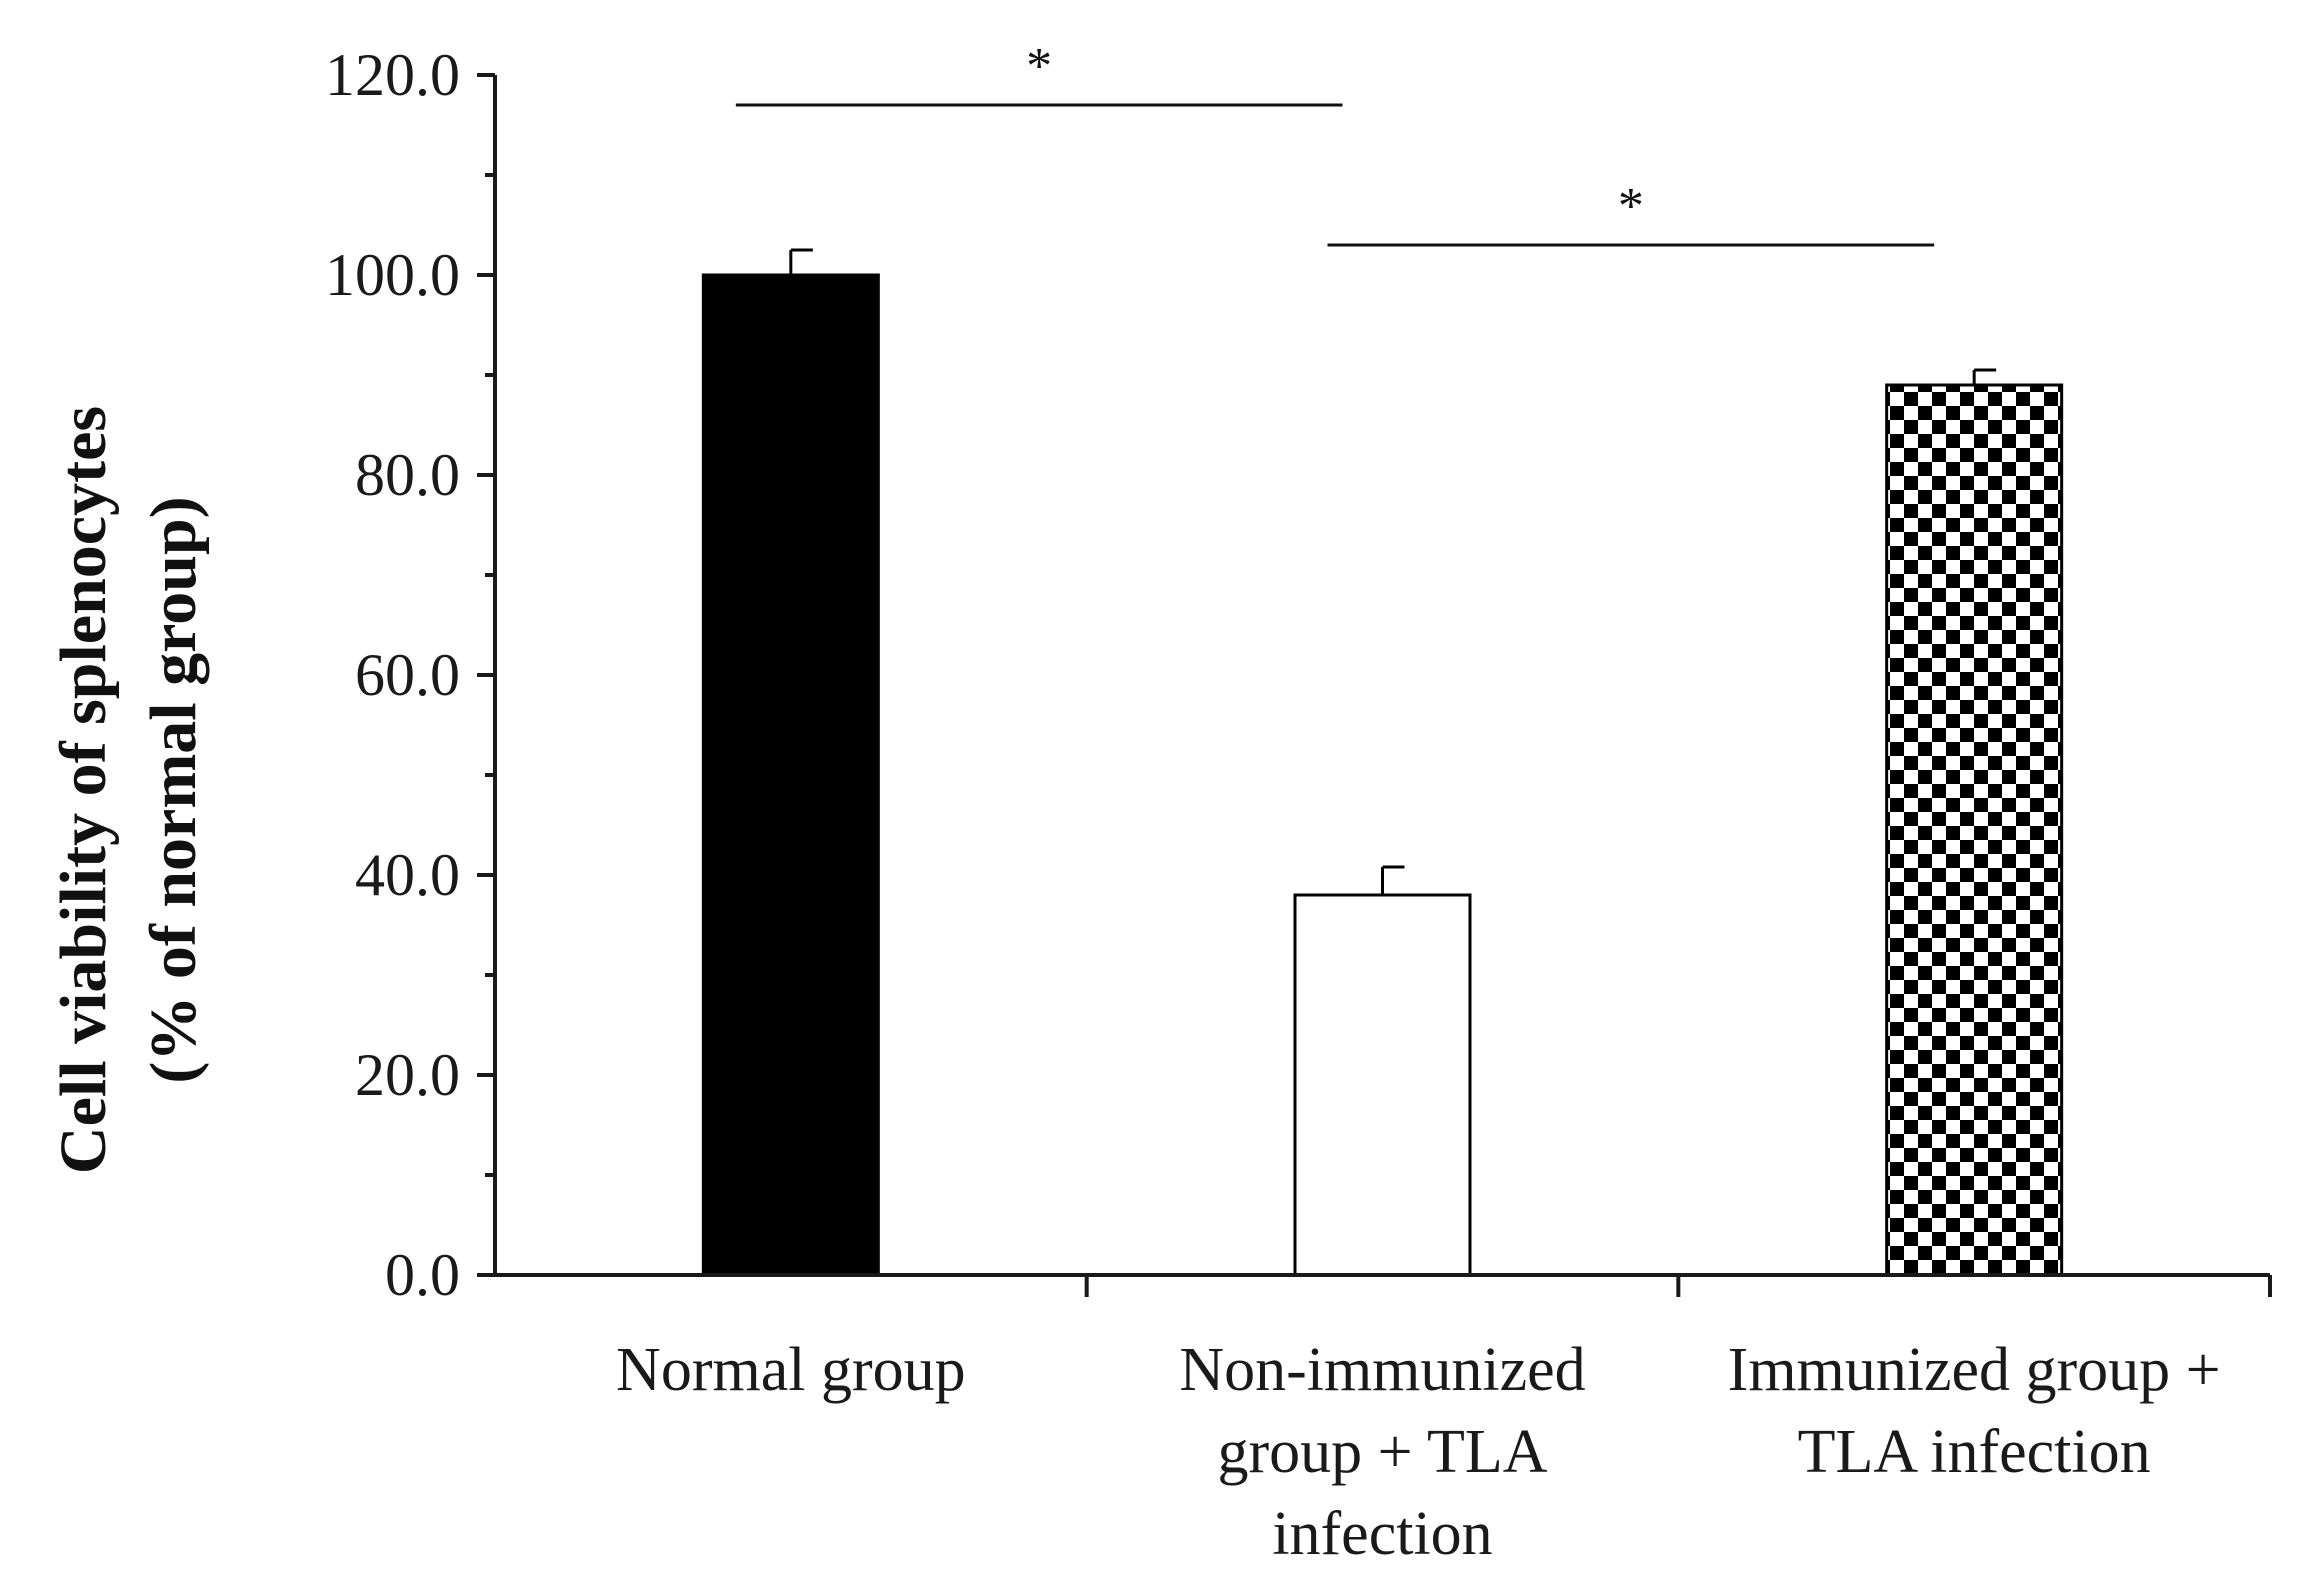 The height and width of the screenshot is (1577, 2300). Describe the element at coordinates (1382, 1534) in the screenshot. I see `x-category-label-line: infection` at that location.